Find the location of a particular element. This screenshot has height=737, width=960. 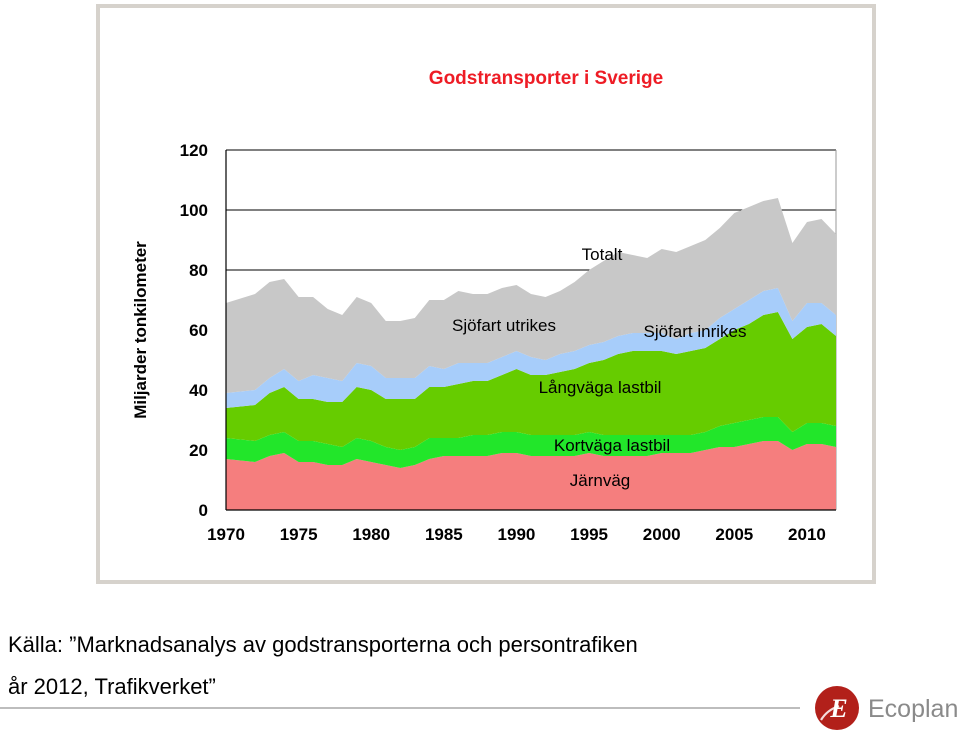

source-line-2: år 2012, Trafikverket” is located at coordinates (112, 686).